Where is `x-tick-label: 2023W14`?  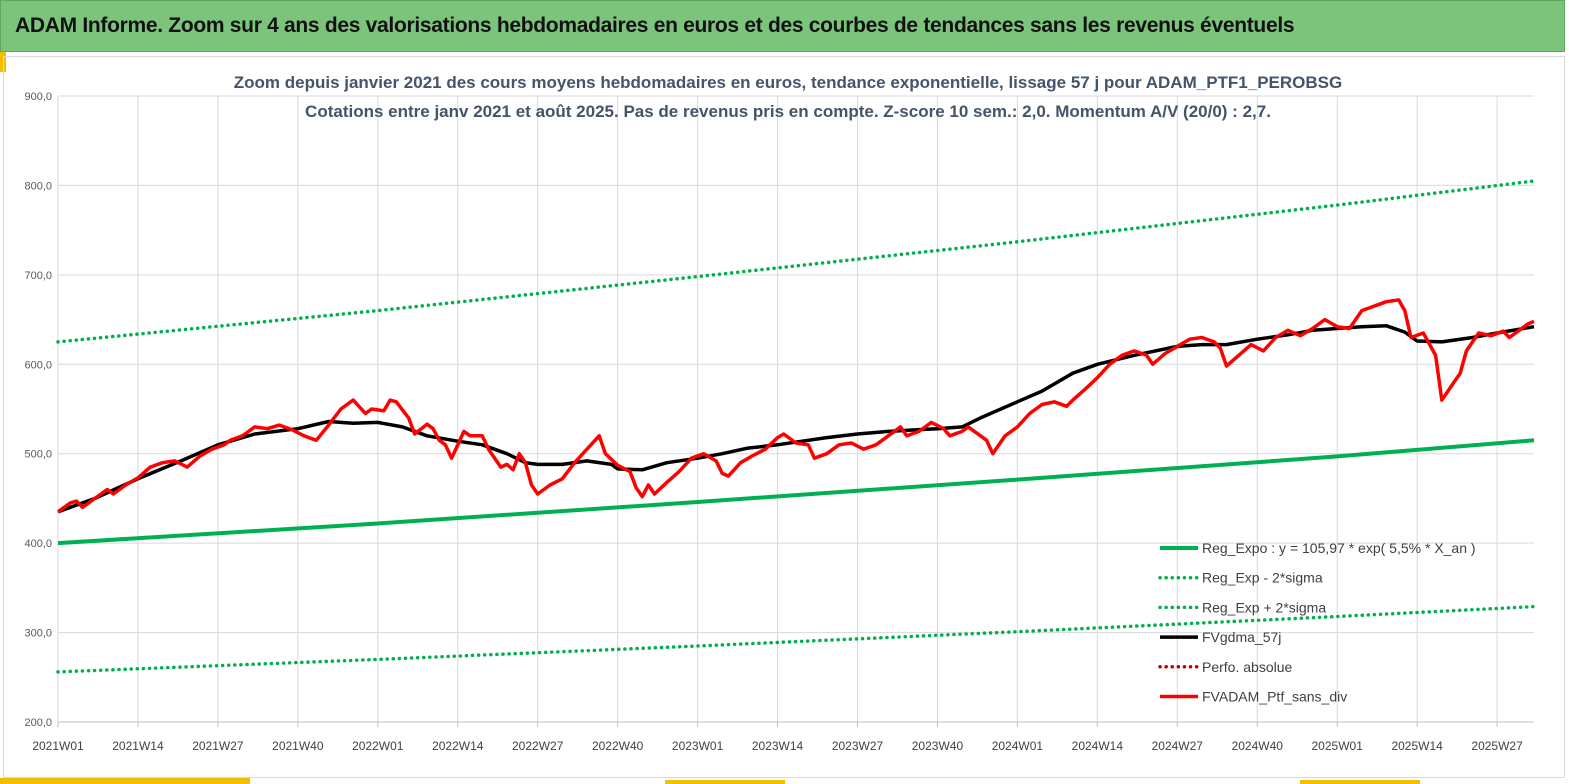
x-tick-label: 2023W14 is located at coordinates (778, 746).